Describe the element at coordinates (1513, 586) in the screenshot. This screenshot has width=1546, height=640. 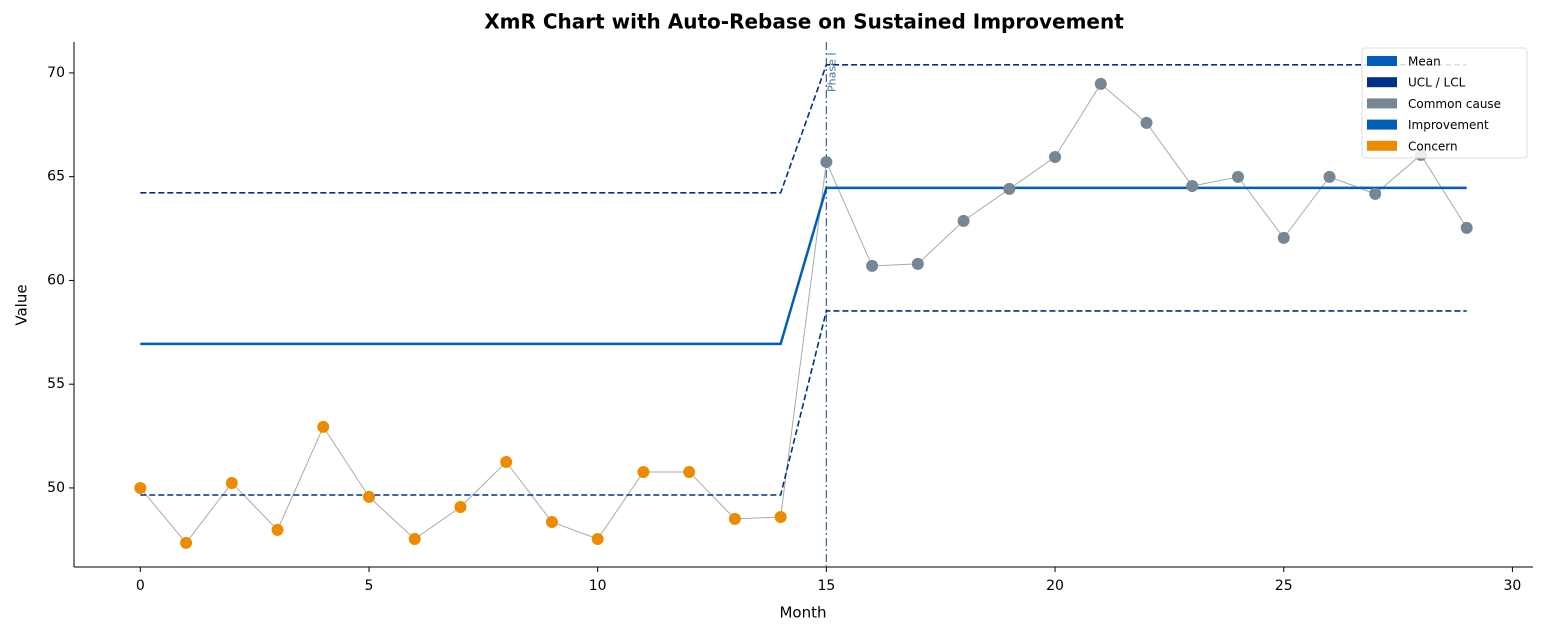
I see `x-tick-label: 30` at that location.